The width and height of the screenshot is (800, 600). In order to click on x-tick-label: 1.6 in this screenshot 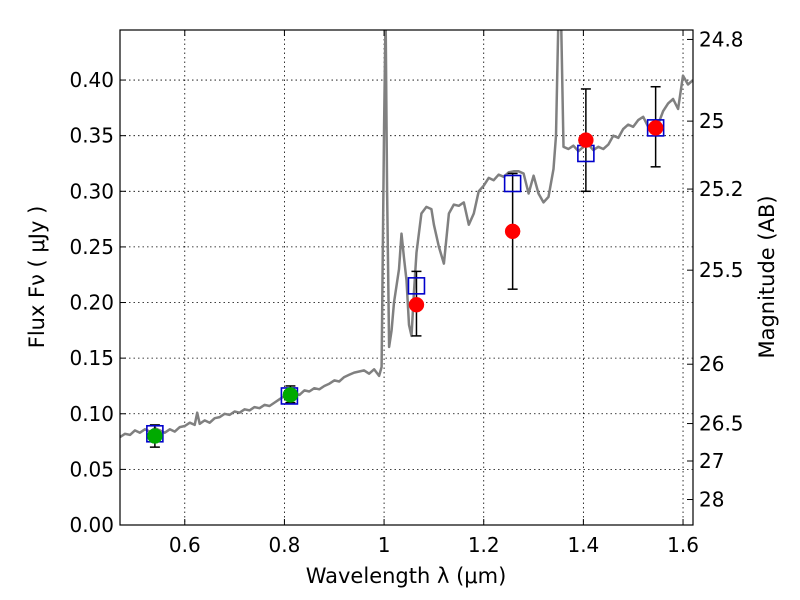, I will do `click(683, 545)`.